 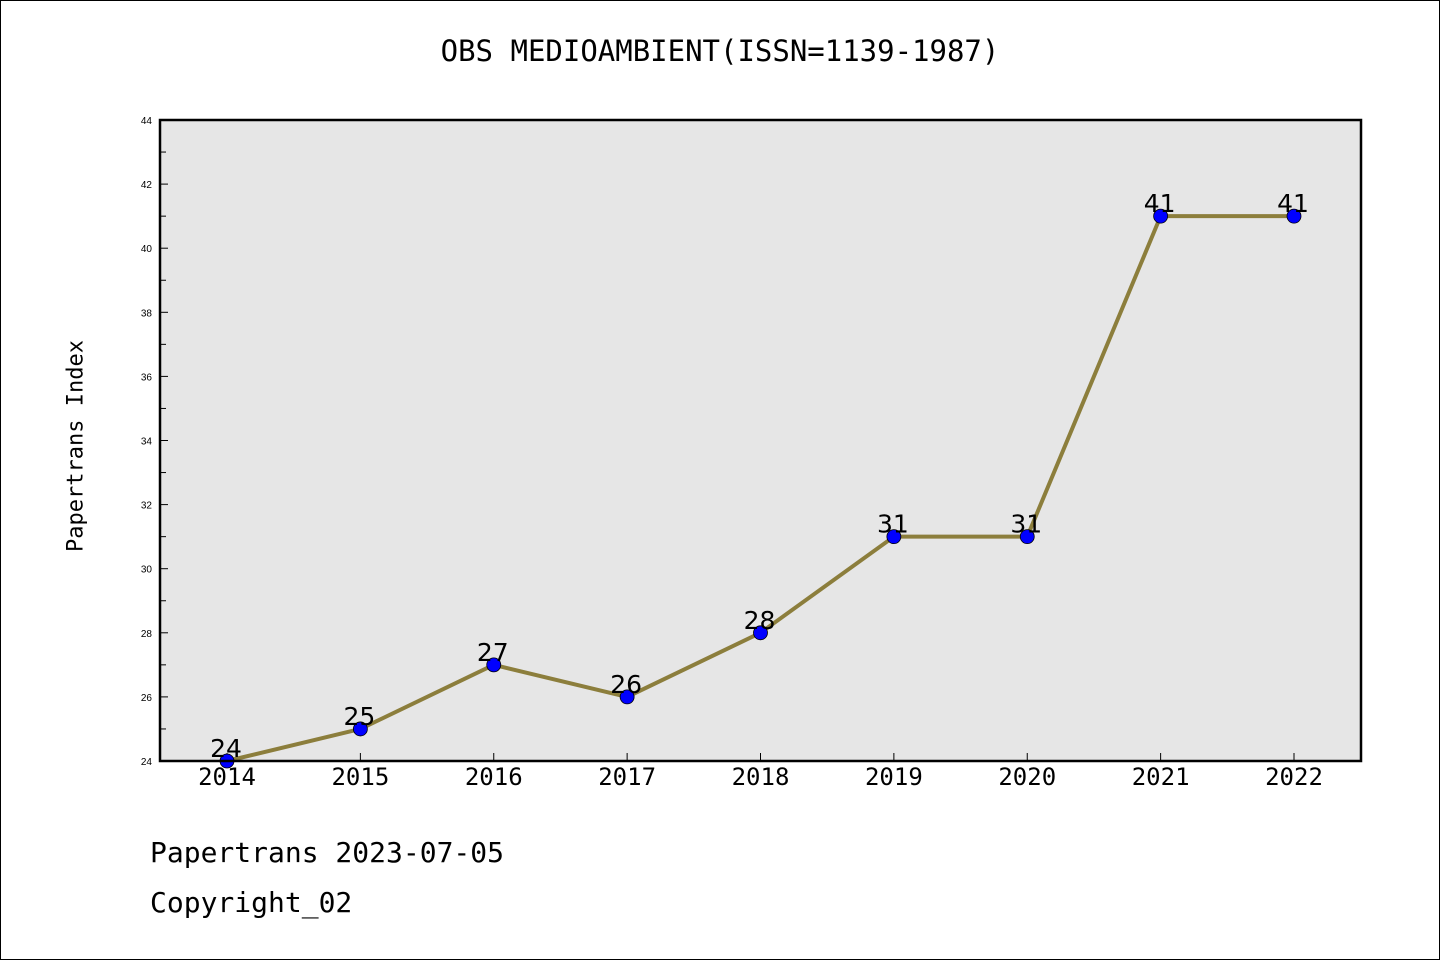 What do you see at coordinates (627, 777) in the screenshot?
I see `x-tick-label: 2017` at bounding box center [627, 777].